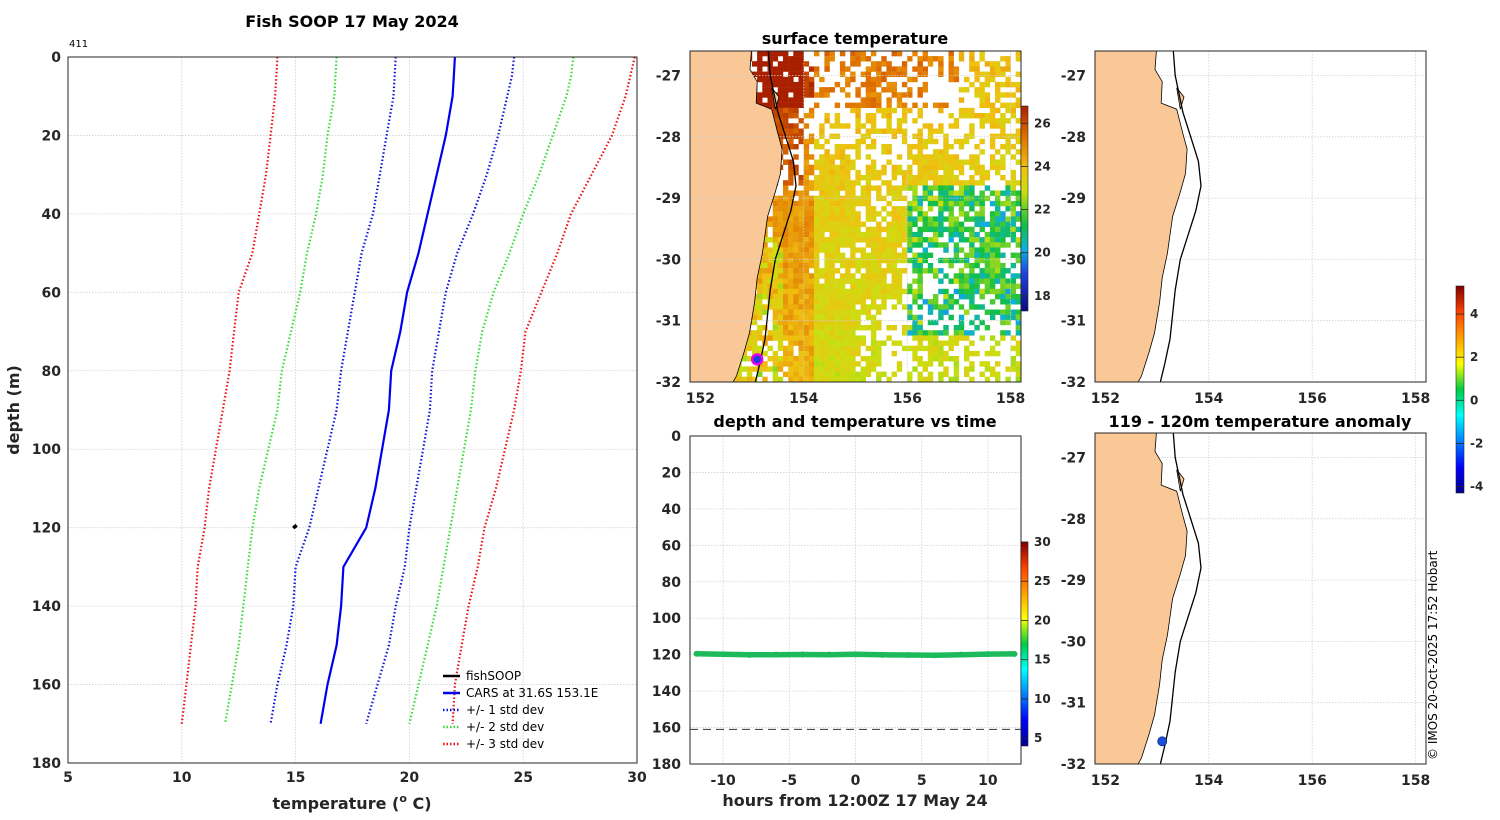 The image size is (1500, 820). What do you see at coordinates (802, 654) in the screenshot?
I see `data-point` at bounding box center [802, 654].